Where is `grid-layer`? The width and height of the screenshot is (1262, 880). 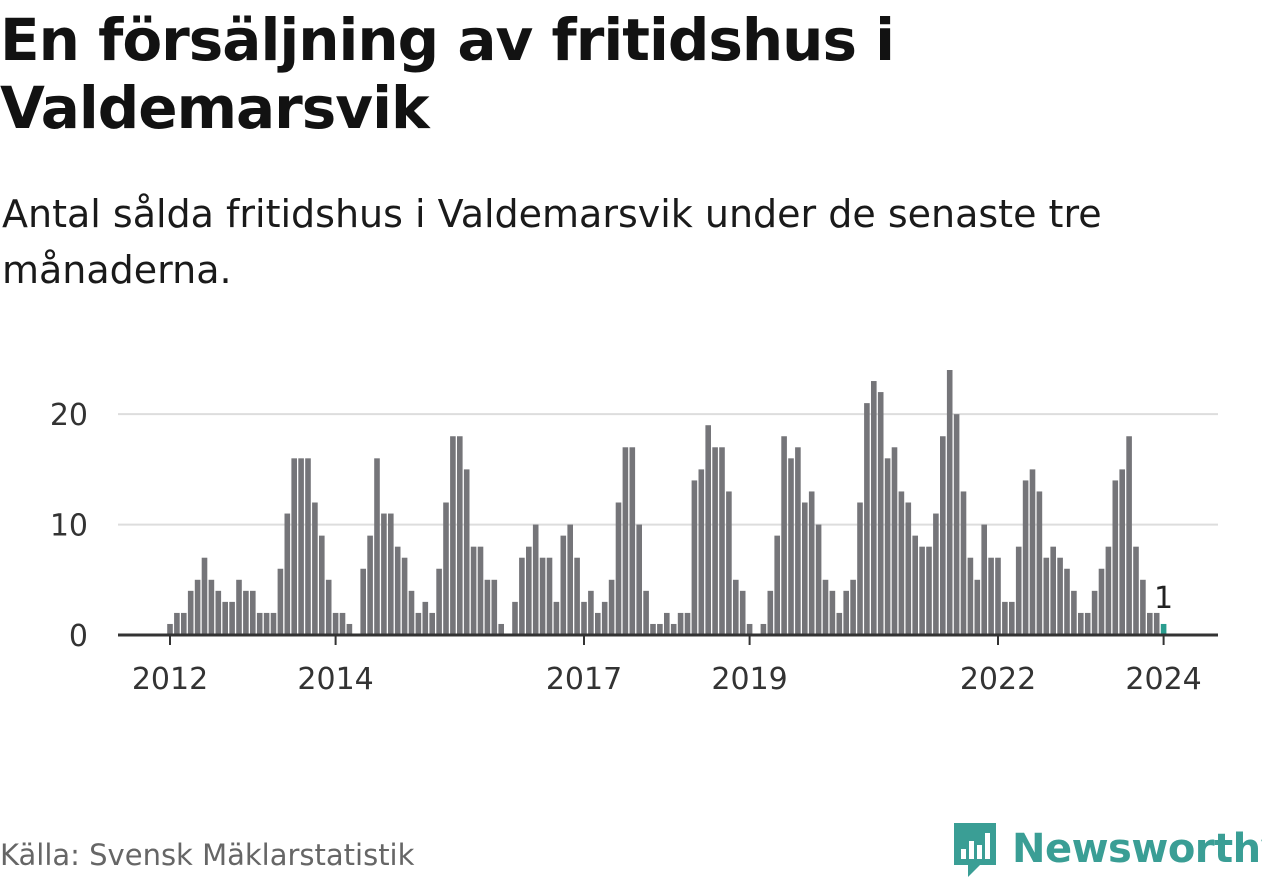
grid-layer is located at coordinates (668, 469).